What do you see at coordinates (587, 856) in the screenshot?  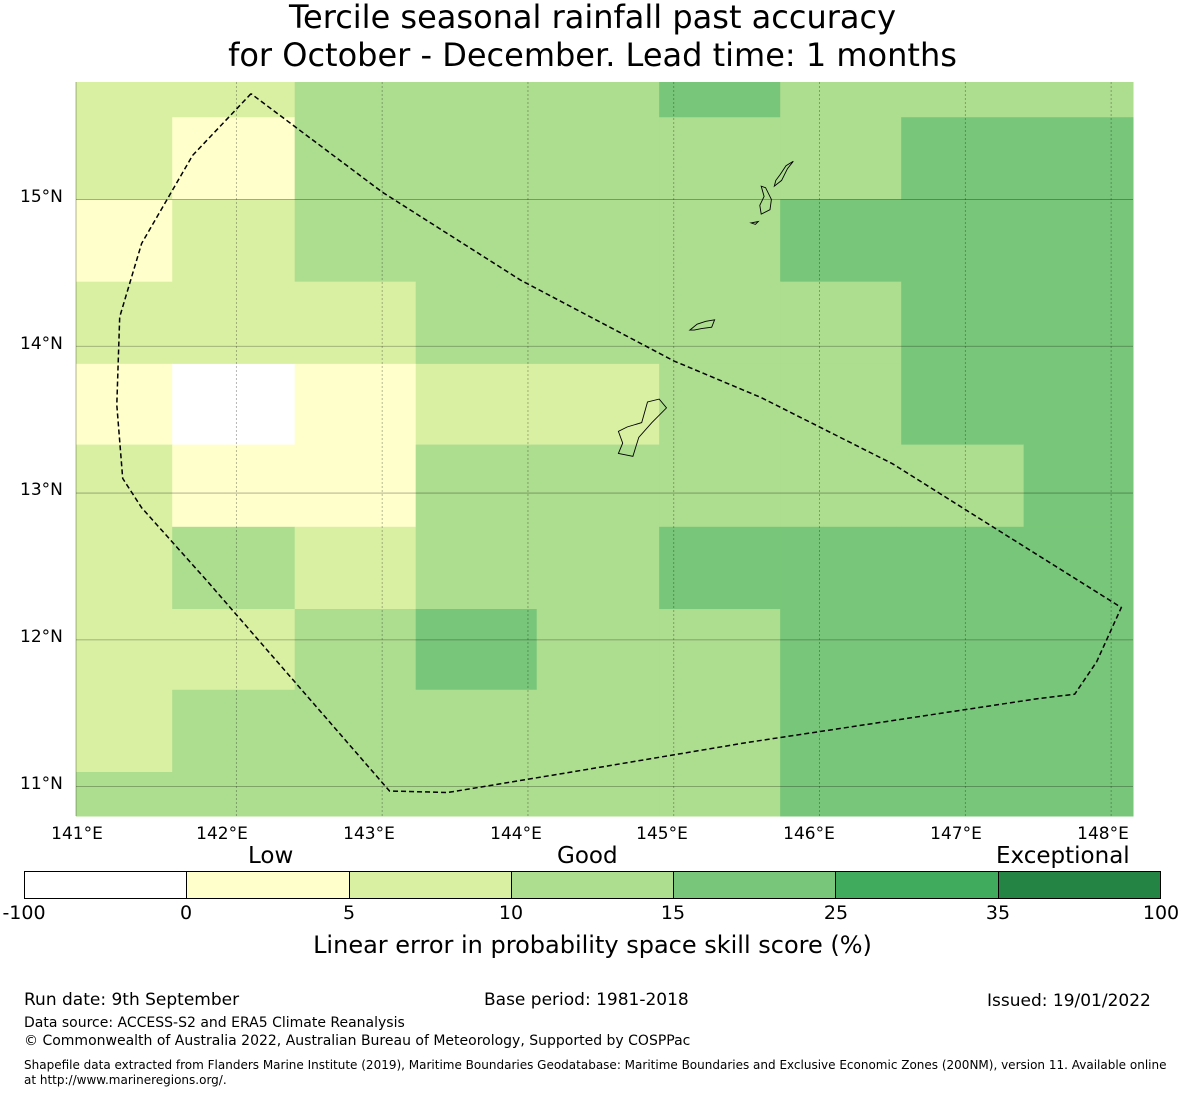 I see `legend-category-good: Good` at bounding box center [587, 856].